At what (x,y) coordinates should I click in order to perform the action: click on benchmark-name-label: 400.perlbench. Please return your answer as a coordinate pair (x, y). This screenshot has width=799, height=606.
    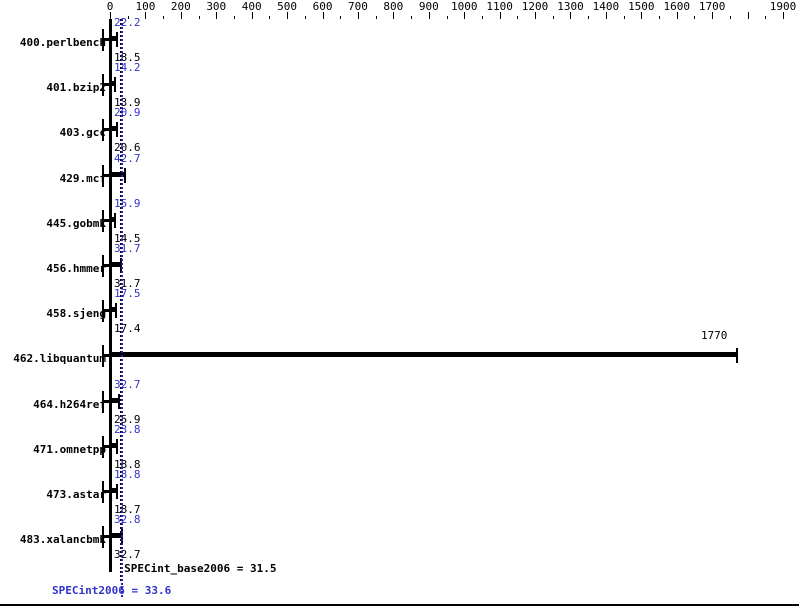
    Looking at the image, I should click on (62, 42).